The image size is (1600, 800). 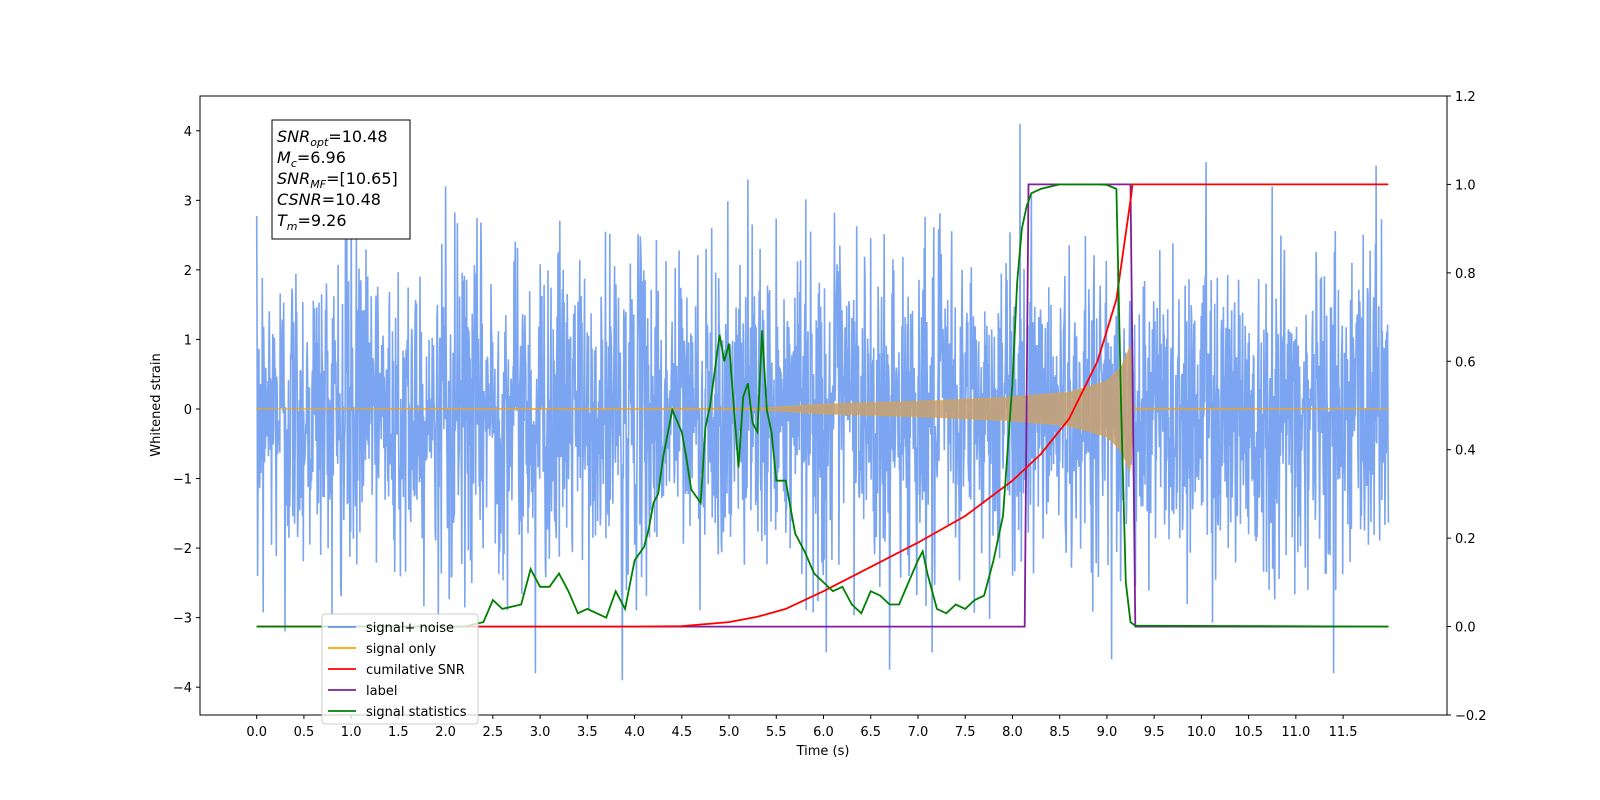 I want to click on x-tick-label: 1.5, so click(x=398, y=732).